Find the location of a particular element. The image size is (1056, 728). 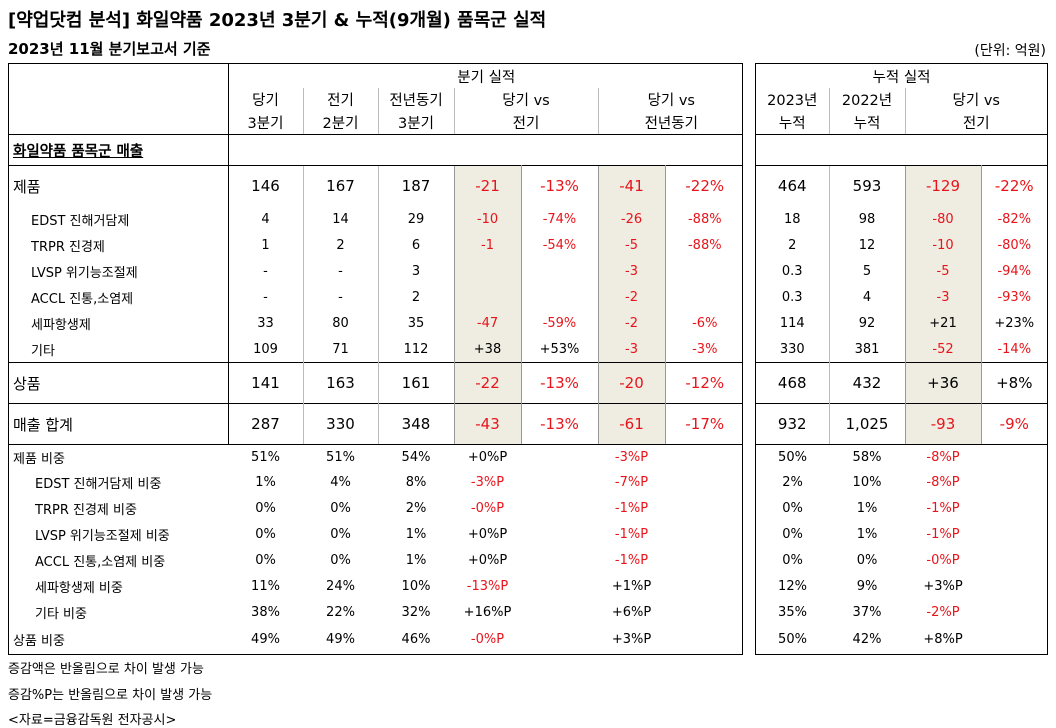

vs-prev-ratio-diff: +0%P is located at coordinates (487, 560).